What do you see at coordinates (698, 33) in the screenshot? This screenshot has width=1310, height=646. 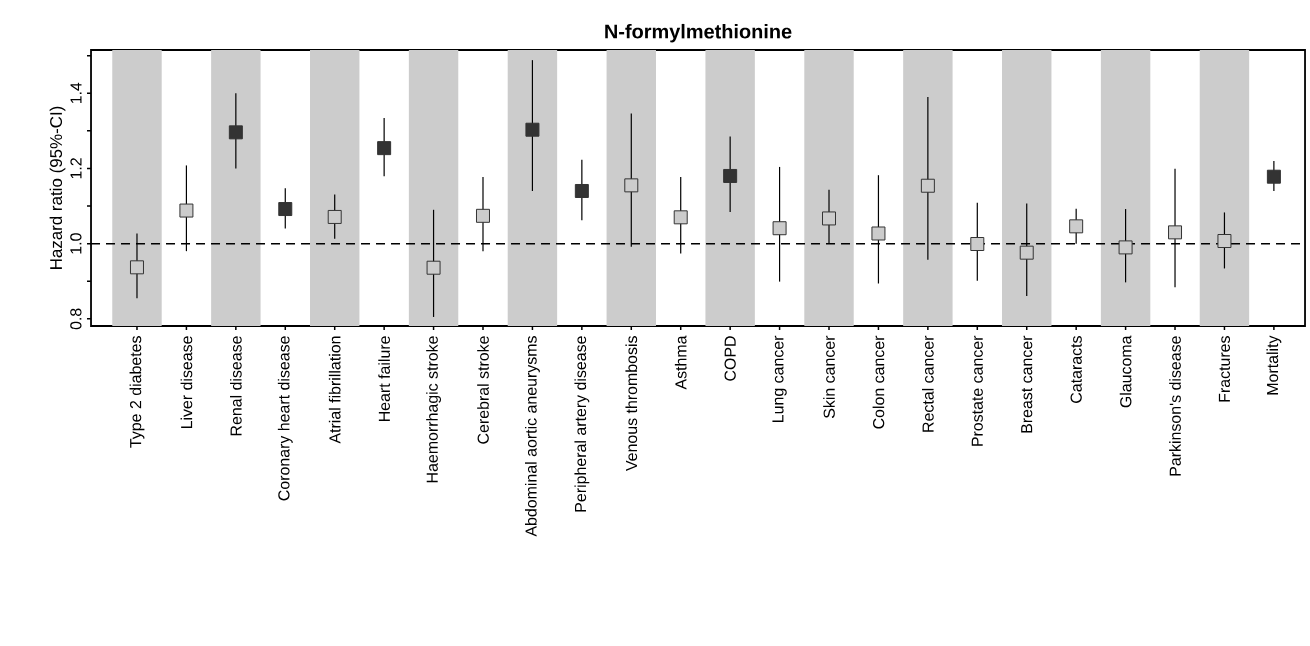 I see `chart-title: N-formylmethionine` at bounding box center [698, 33].